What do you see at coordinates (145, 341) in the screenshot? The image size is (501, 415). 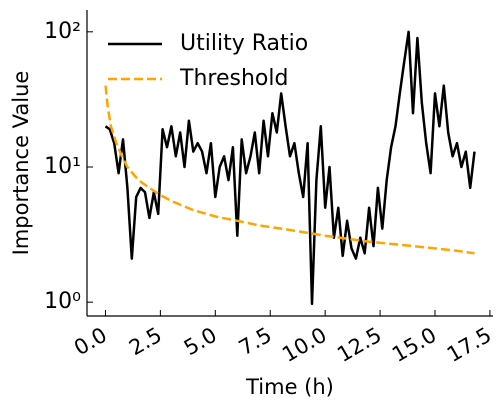 I see `x-tick-label: 2.5` at bounding box center [145, 341].